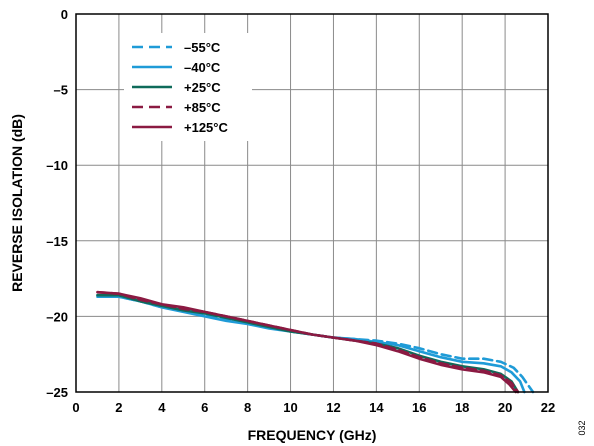 The image size is (594, 446). Describe the element at coordinates (118, 407) in the screenshot. I see `x-tick-label: 2` at that location.